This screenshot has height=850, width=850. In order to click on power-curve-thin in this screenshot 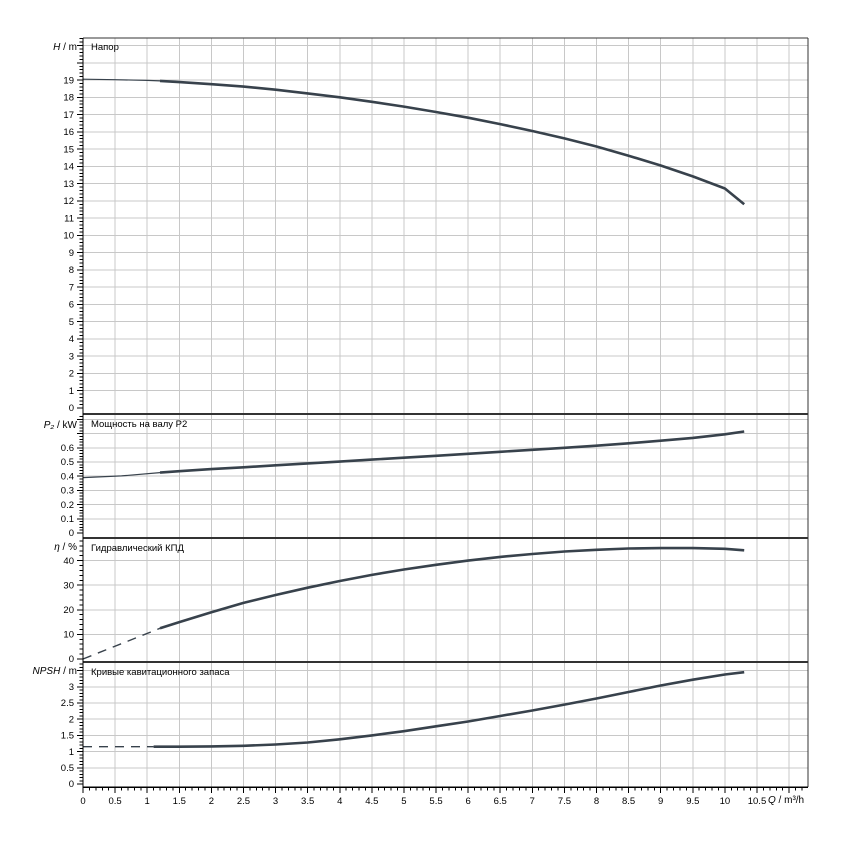, I will do `click(121, 475)`.